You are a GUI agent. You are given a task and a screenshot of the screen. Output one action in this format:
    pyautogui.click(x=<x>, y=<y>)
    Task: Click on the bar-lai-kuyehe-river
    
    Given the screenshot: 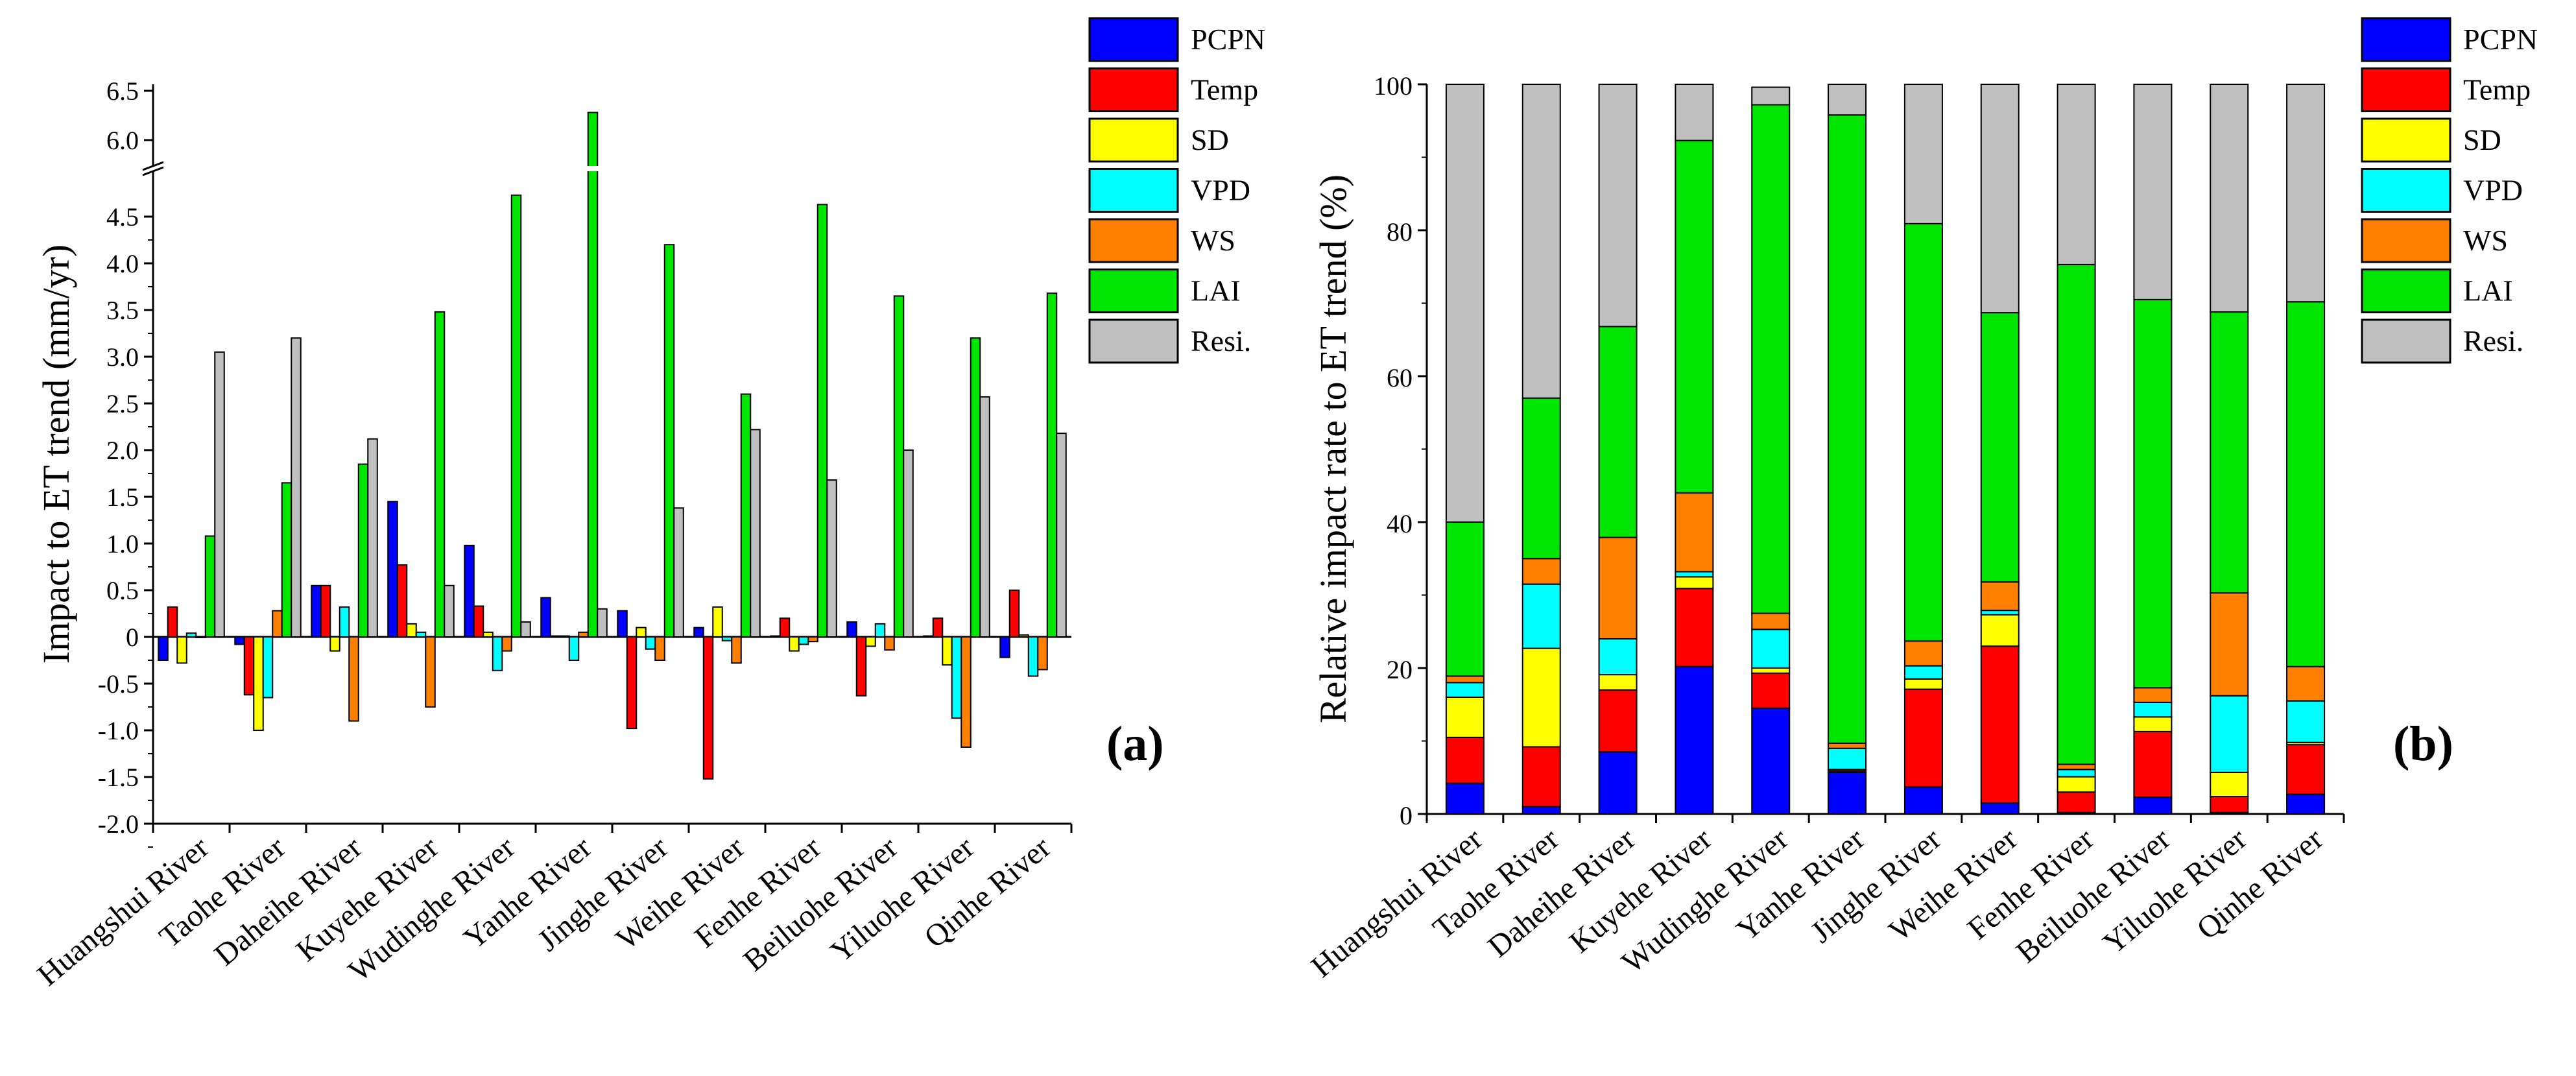 What is the action you would take?
    pyautogui.click(x=440, y=474)
    